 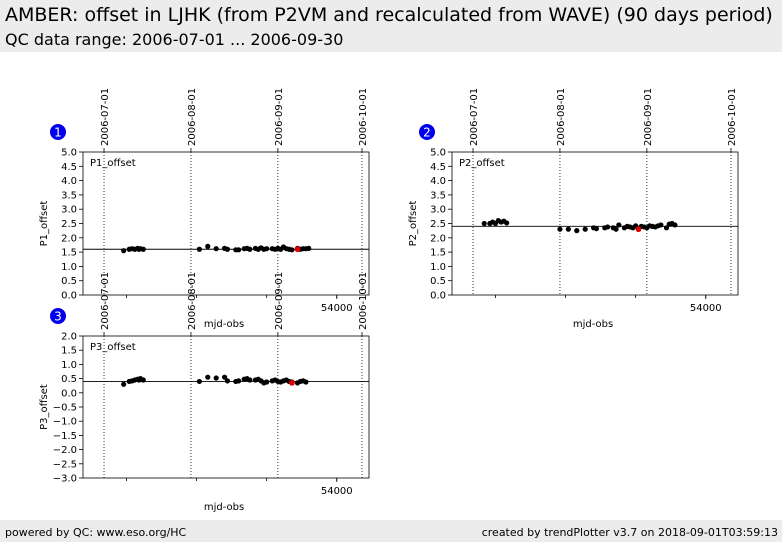 I want to click on panel-label: P1_offset, so click(x=113, y=163).